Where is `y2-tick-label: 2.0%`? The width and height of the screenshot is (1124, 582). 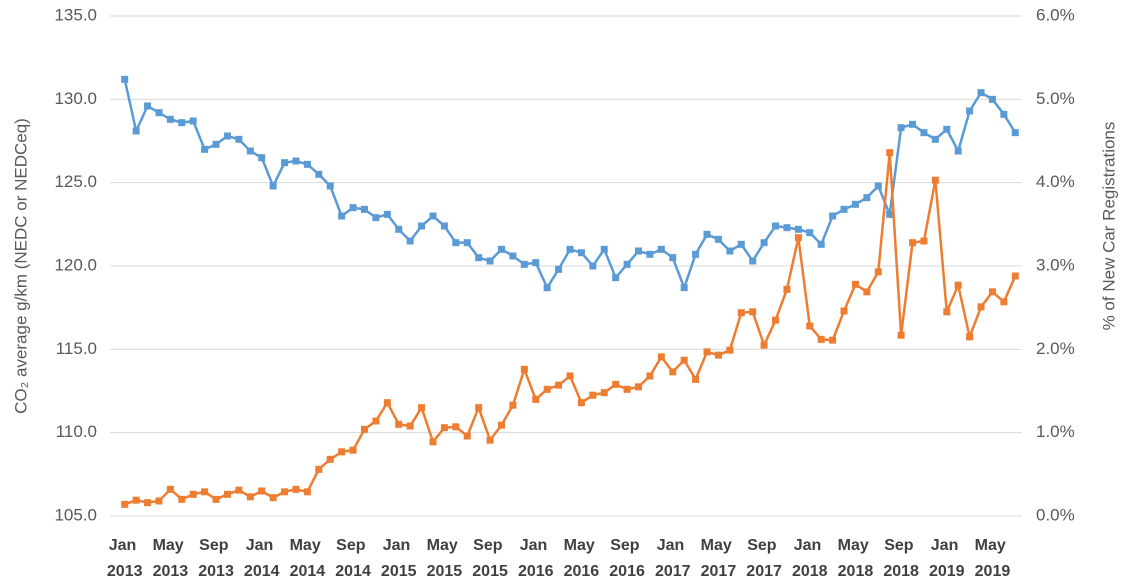 y2-tick-label: 2.0% is located at coordinates (1055, 348).